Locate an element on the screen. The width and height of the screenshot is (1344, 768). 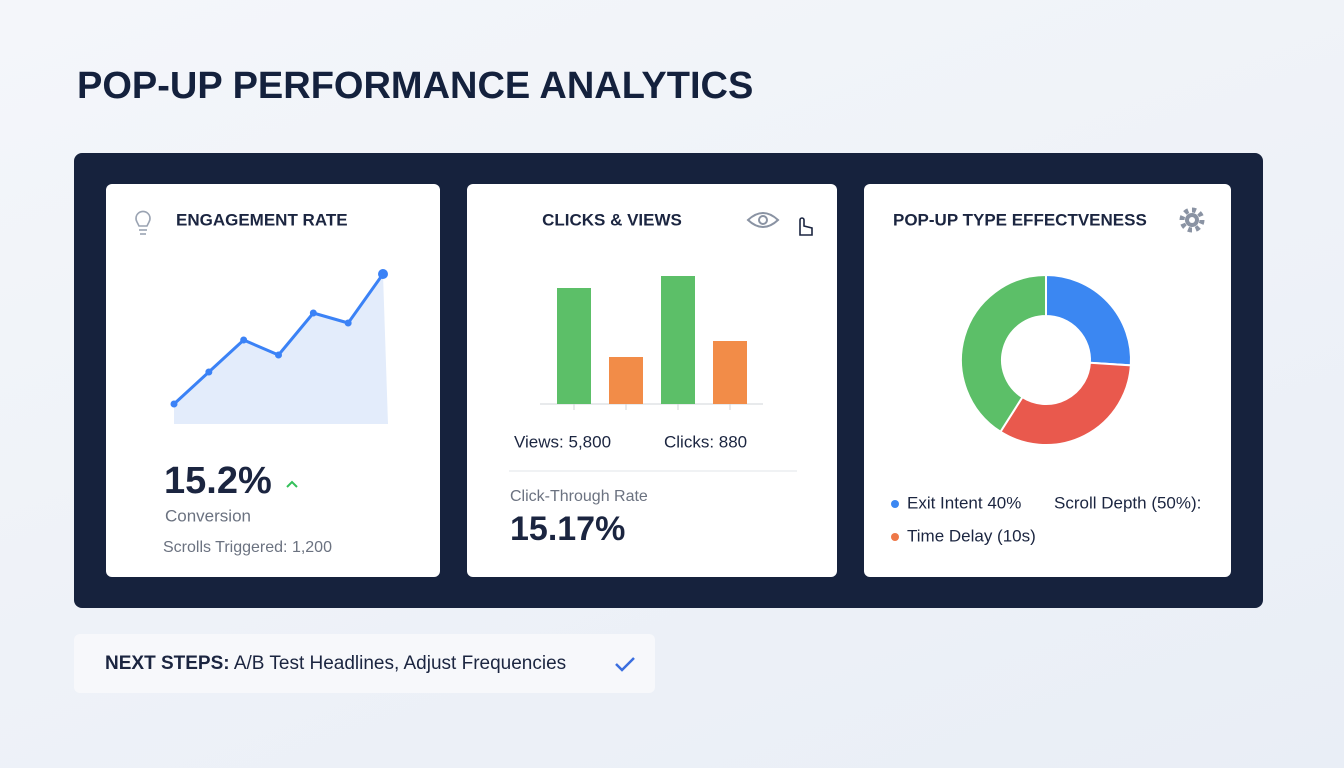
legend-label: Exit Intent 40% is located at coordinates (964, 502).